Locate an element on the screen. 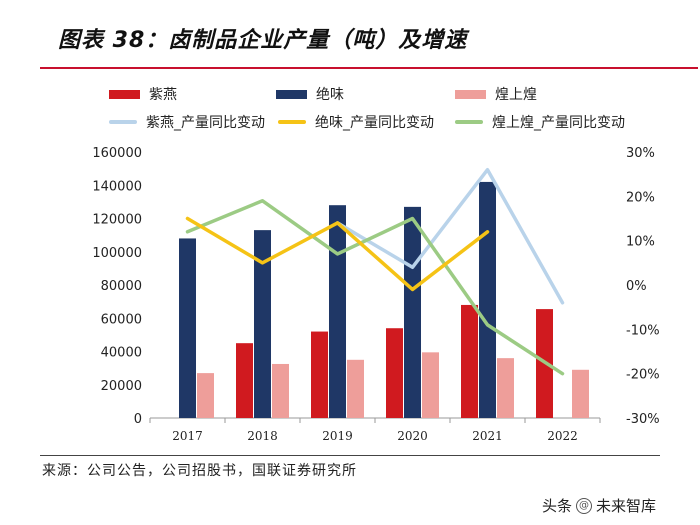 This screenshot has height=525, width=700. y-tick-label: 100000 is located at coordinates (117, 253).